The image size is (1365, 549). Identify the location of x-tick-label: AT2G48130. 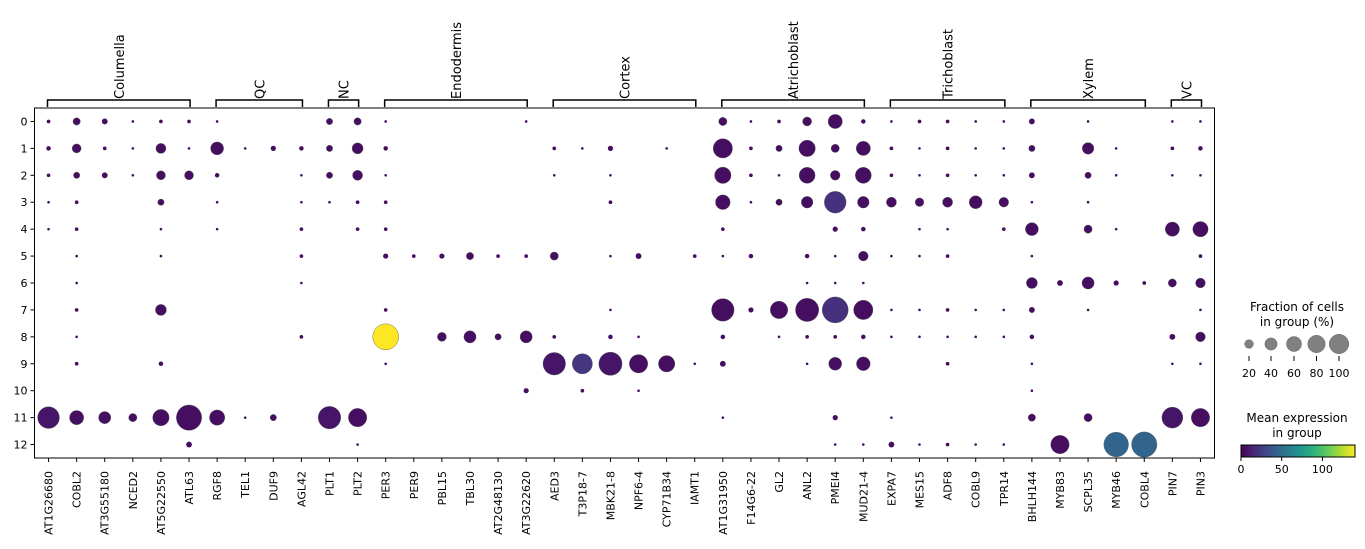
(498, 503).